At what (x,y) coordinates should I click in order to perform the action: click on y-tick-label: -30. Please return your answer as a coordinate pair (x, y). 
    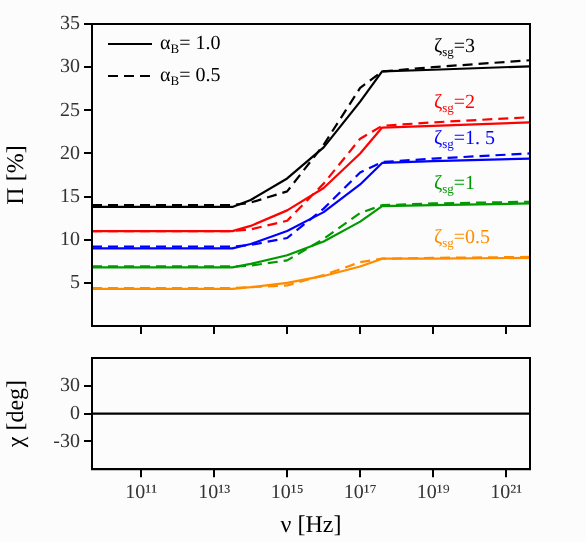
    Looking at the image, I should click on (66, 441).